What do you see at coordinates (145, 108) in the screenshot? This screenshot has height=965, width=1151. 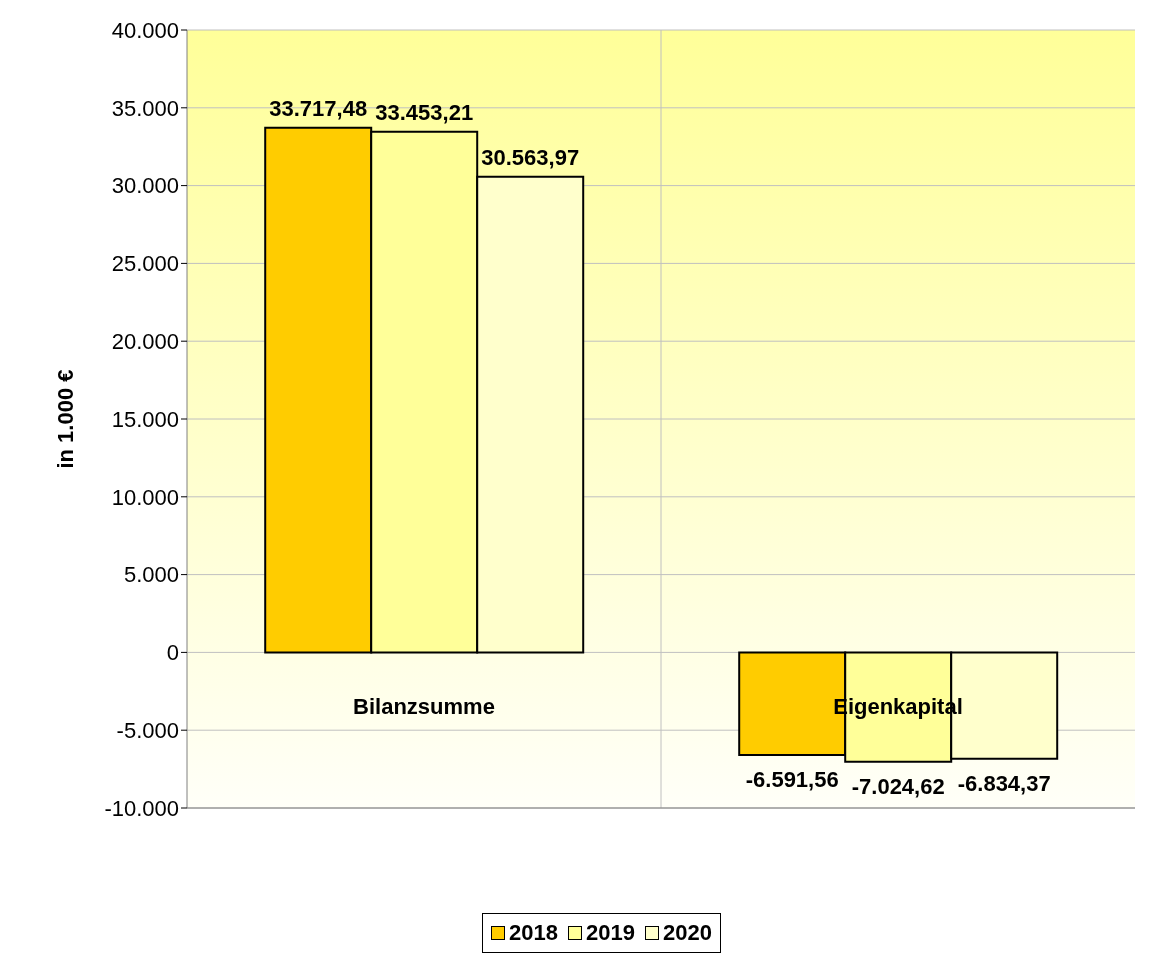 I see `y-tick-label: 35.000` at bounding box center [145, 108].